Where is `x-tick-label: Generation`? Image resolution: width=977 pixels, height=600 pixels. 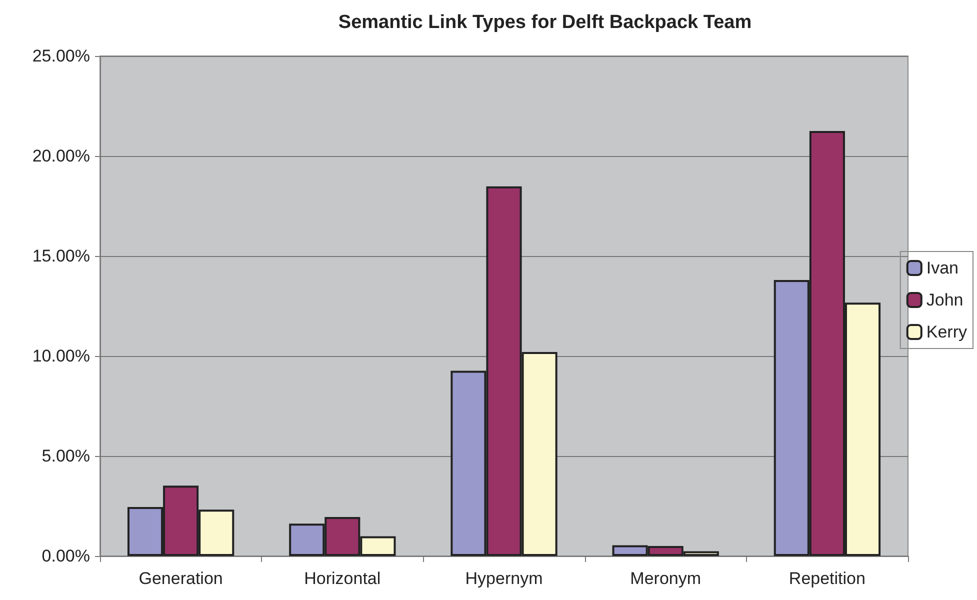 x-tick-label: Generation is located at coordinates (180, 578).